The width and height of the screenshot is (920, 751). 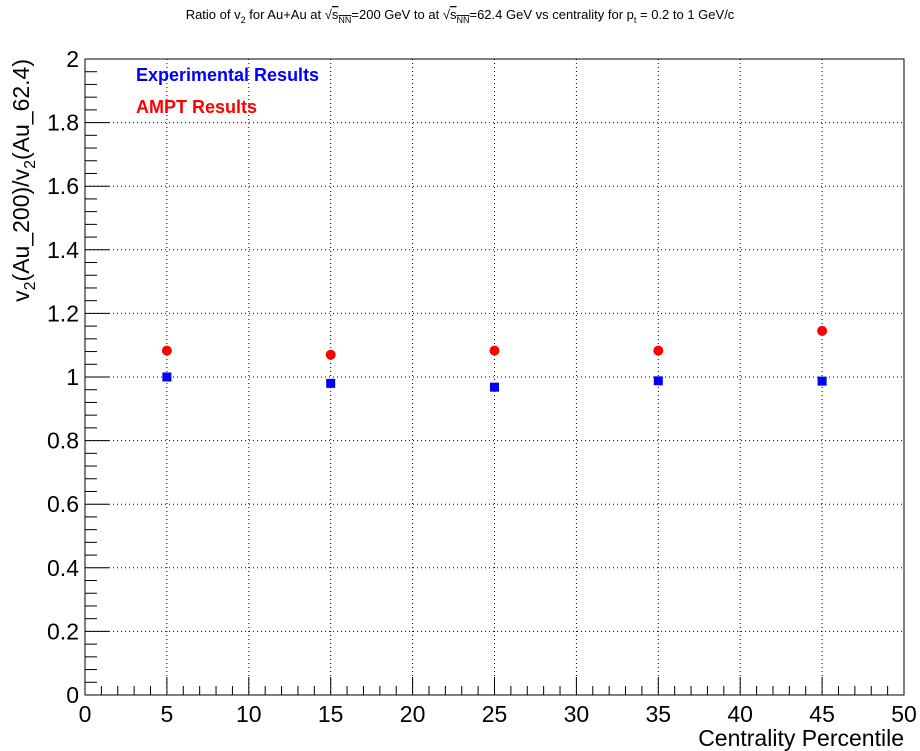 What do you see at coordinates (577, 714) in the screenshot?
I see `x-tick-label: 30` at bounding box center [577, 714].